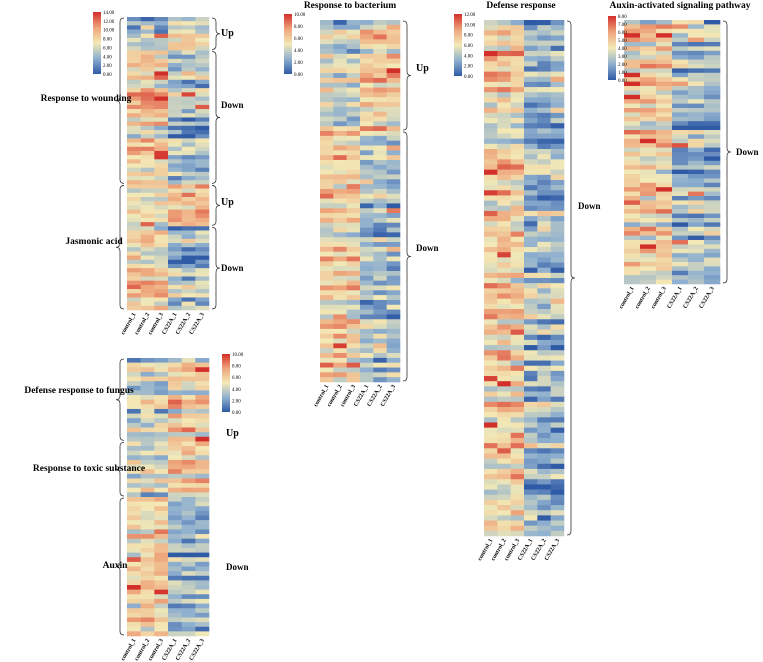  I want to click on colorbar-tick: 0.00, so click(236, 413).